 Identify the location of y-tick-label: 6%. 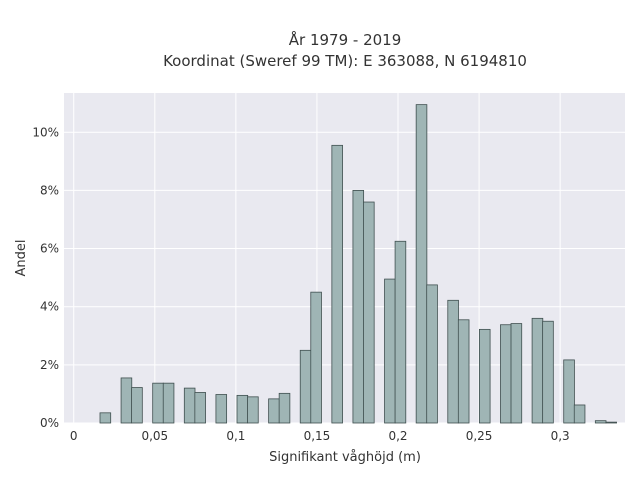
(49, 249).